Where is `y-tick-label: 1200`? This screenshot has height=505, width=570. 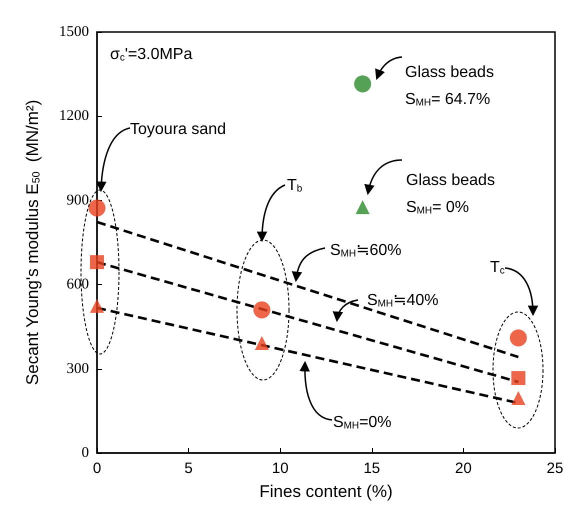
y-tick-label: 1200 is located at coordinates (74, 116).